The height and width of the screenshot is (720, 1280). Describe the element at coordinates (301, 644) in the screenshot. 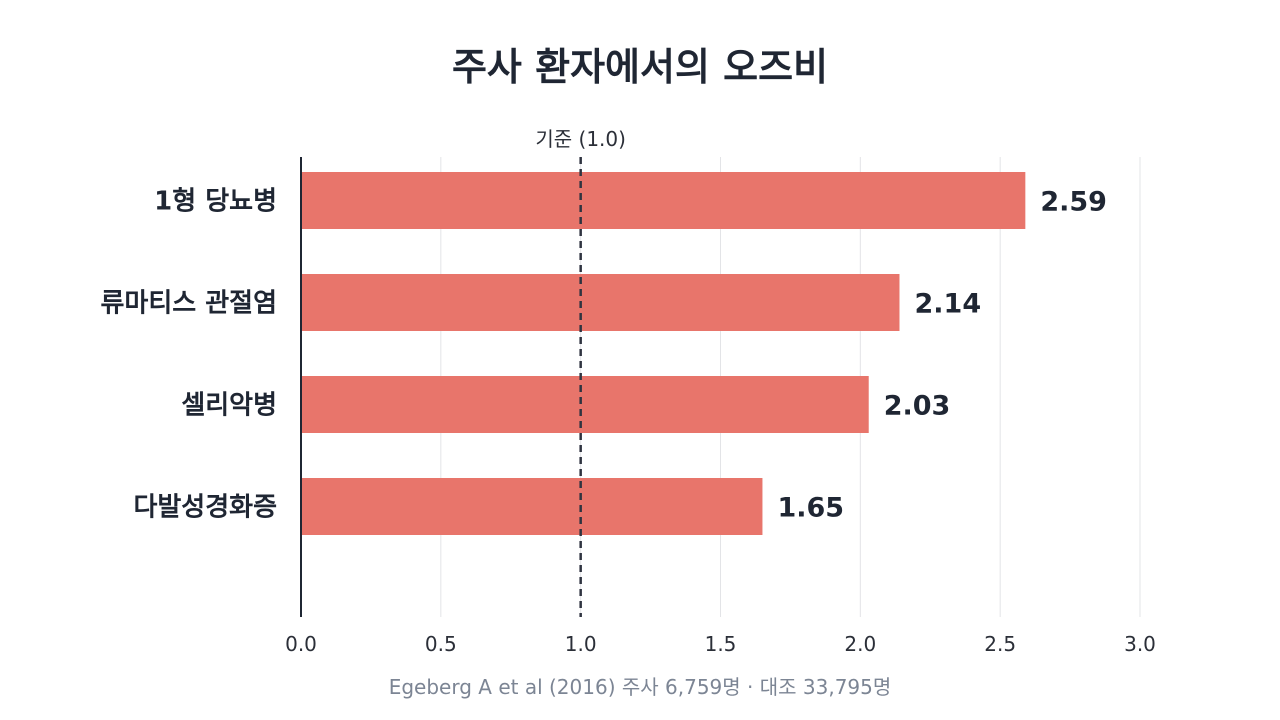

I see `x-tick-label: 0.0` at that location.